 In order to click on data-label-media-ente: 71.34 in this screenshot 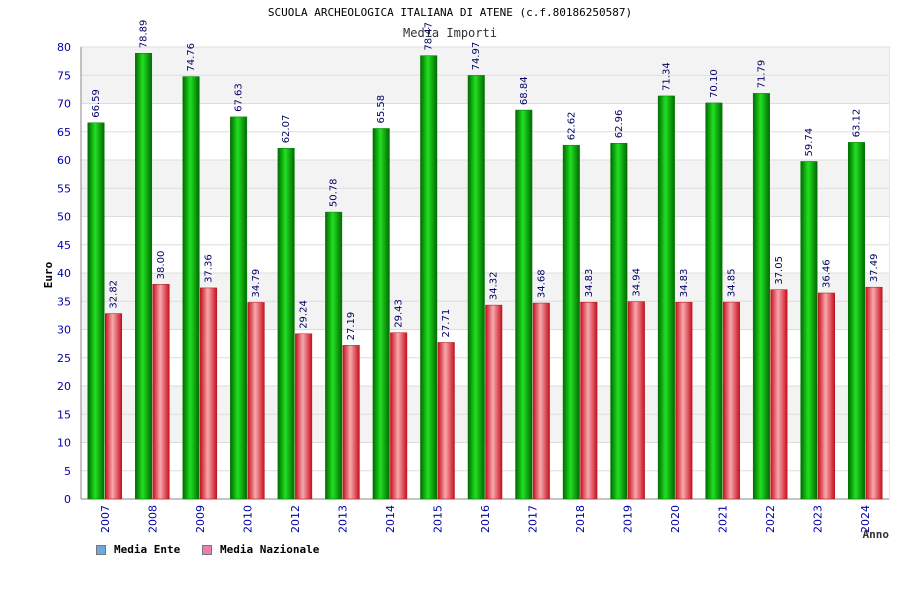, I will do `click(666, 76)`.